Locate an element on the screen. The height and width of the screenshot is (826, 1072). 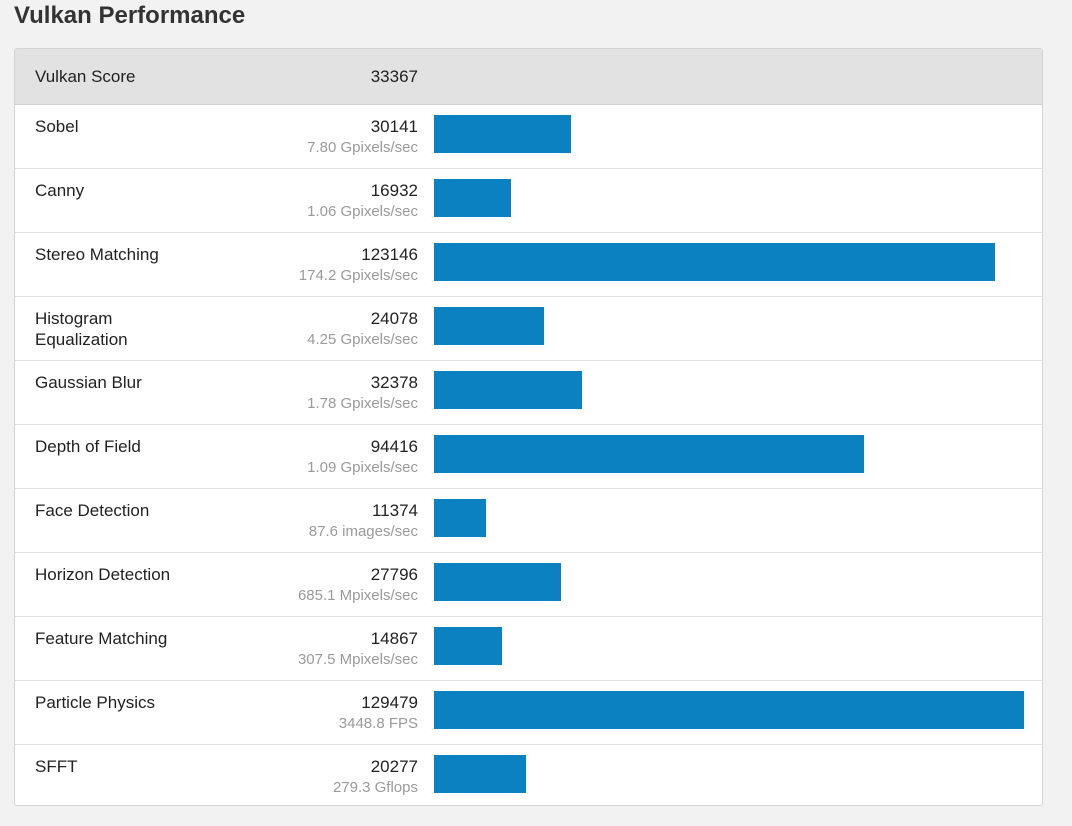
workload-rate: 685.1 Mpixels/sec is located at coordinates (357, 595).